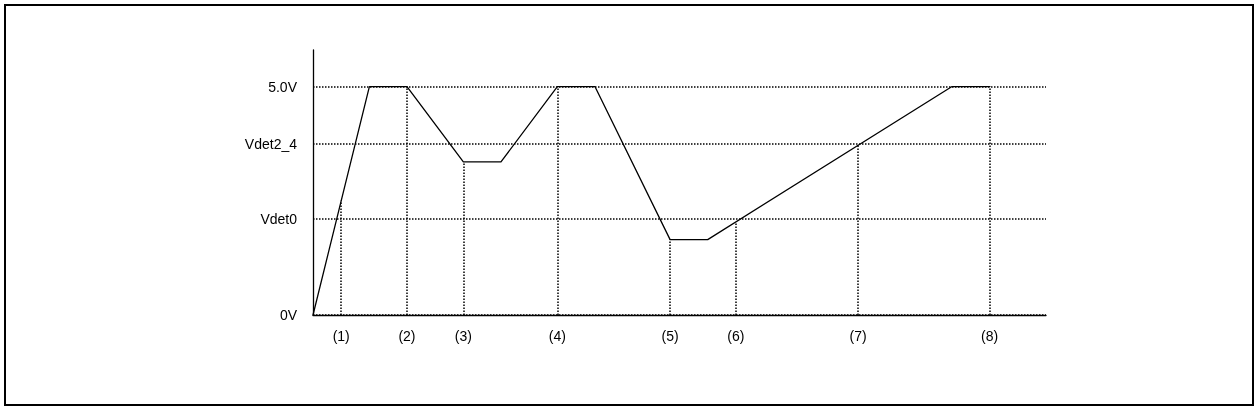  I want to click on x-tick-label: (4), so click(557, 336).